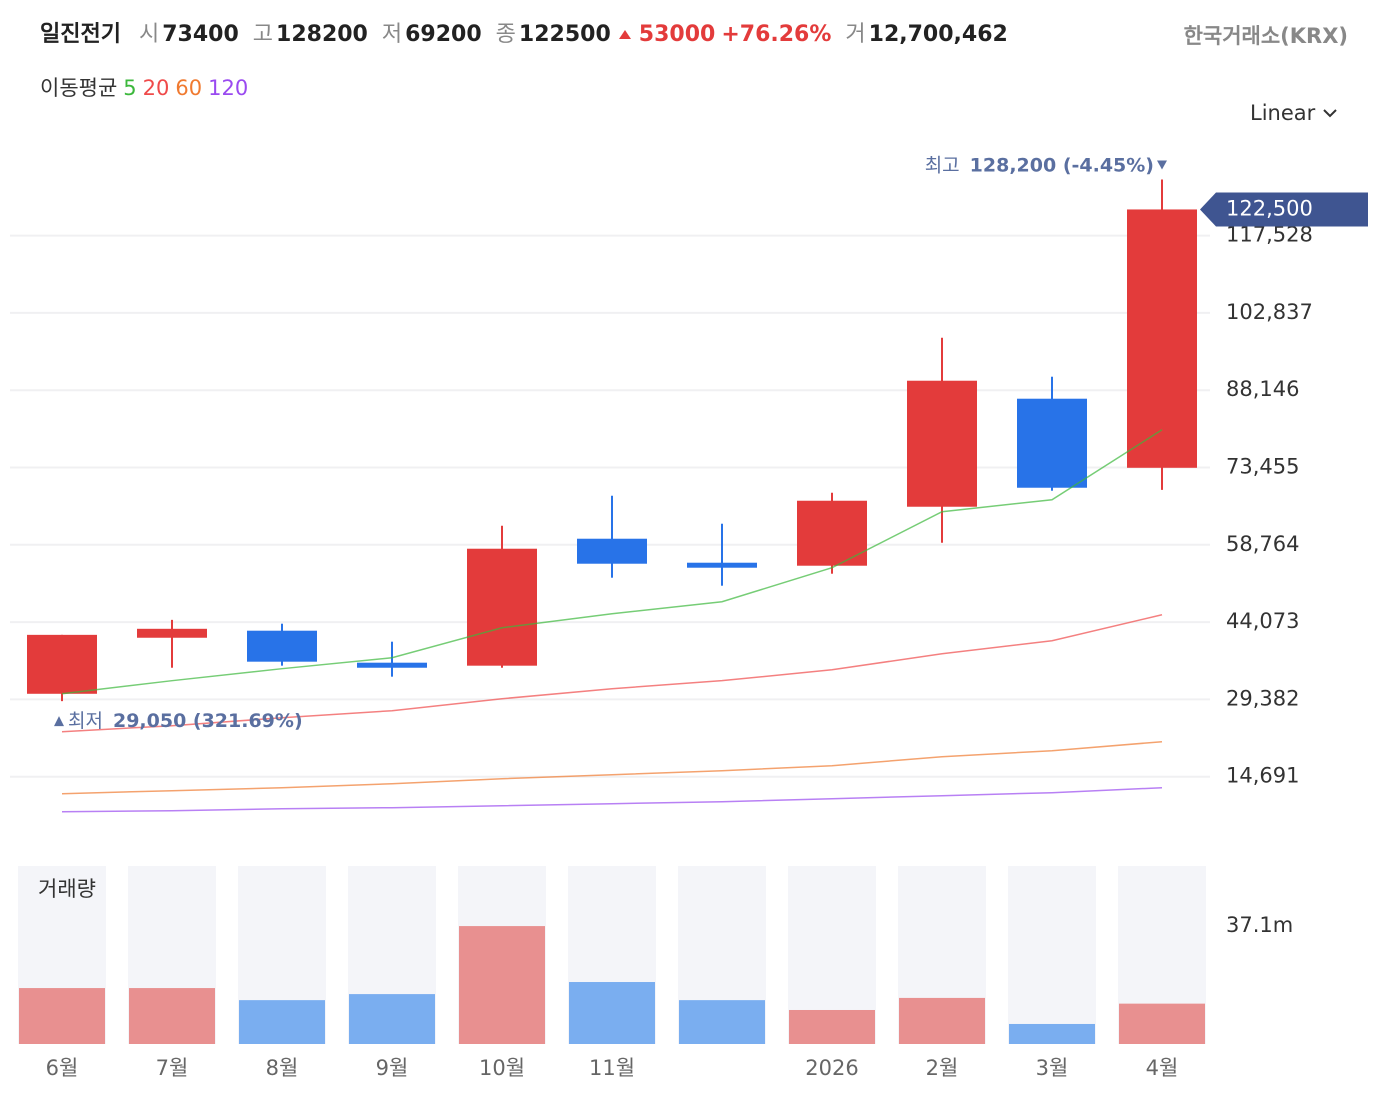  Describe the element at coordinates (564, 34) in the screenshot. I see `close-value: 122500` at that location.